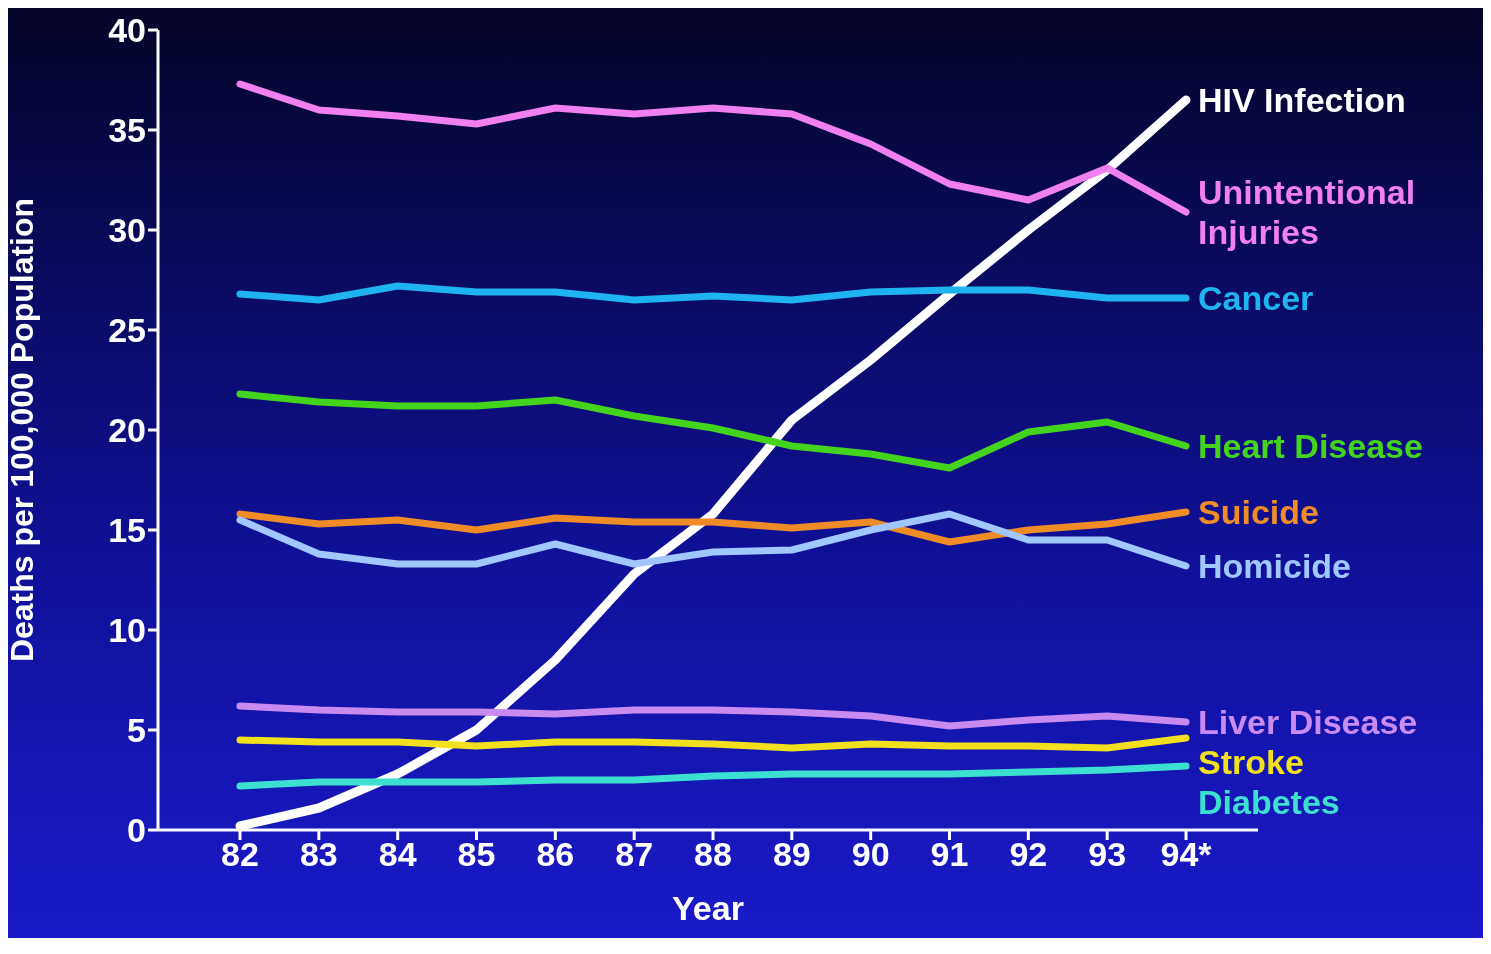 This screenshot has width=1491, height=954. What do you see at coordinates (791, 854) in the screenshot?
I see `x-tick-label: 89` at bounding box center [791, 854].